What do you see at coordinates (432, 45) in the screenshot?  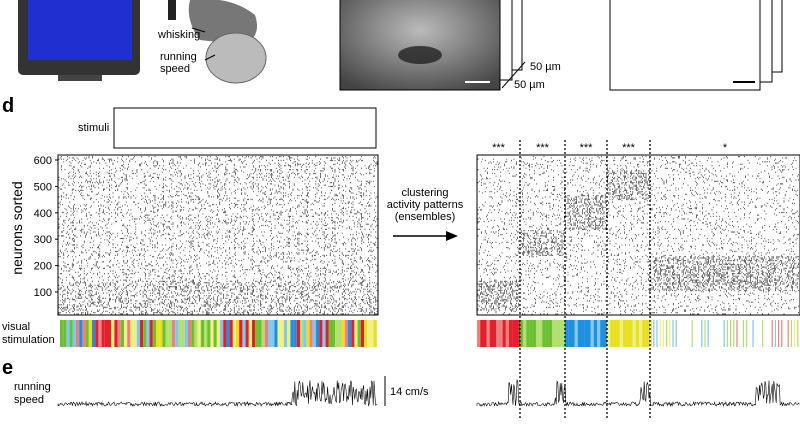 I see `microscopy-stack` at bounding box center [432, 45].